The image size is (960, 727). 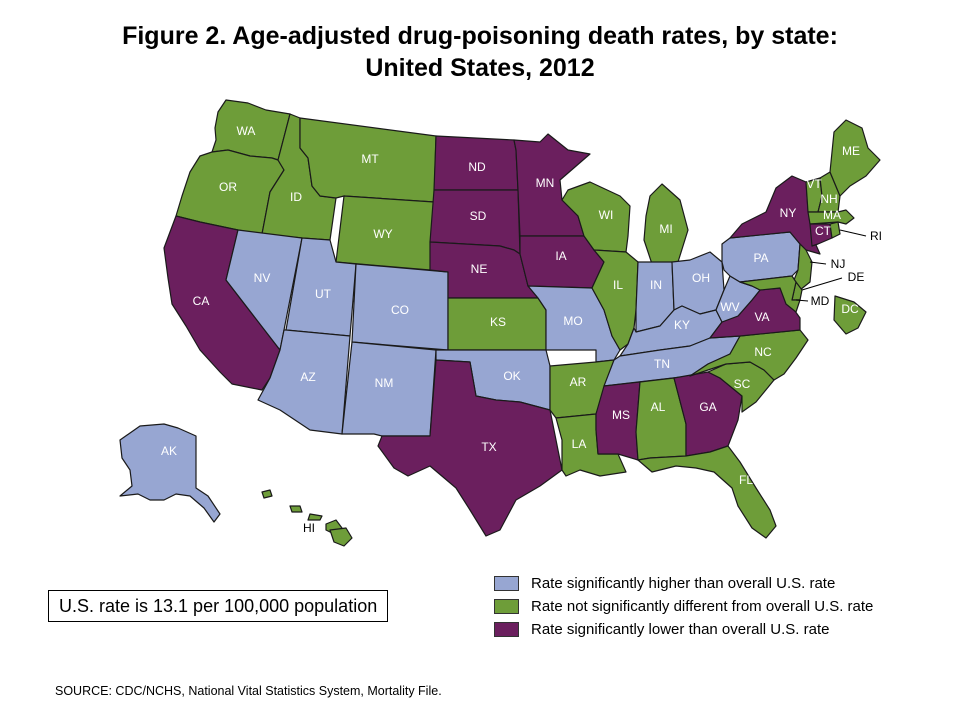 What do you see at coordinates (658, 407) in the screenshot?
I see `state-label-al: AL` at bounding box center [658, 407].